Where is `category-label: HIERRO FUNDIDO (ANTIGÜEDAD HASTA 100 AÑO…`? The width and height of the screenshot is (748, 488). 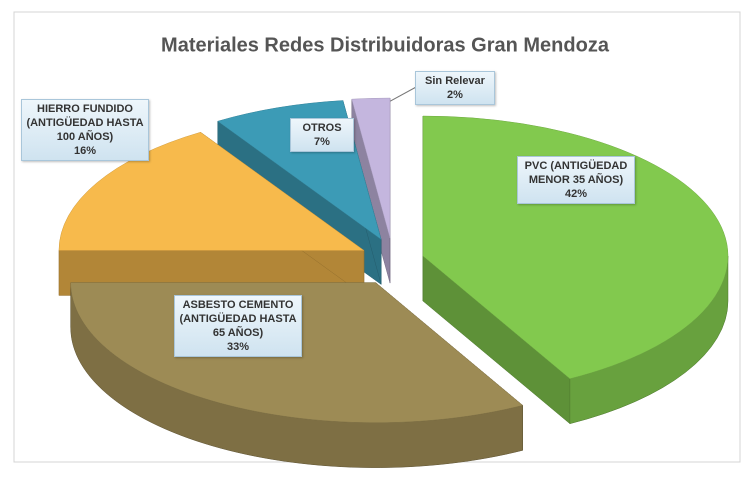 category-label: HIERRO FUNDIDO (ANTIGÜEDAD HASTA 100 AÑO… is located at coordinates (85, 123).